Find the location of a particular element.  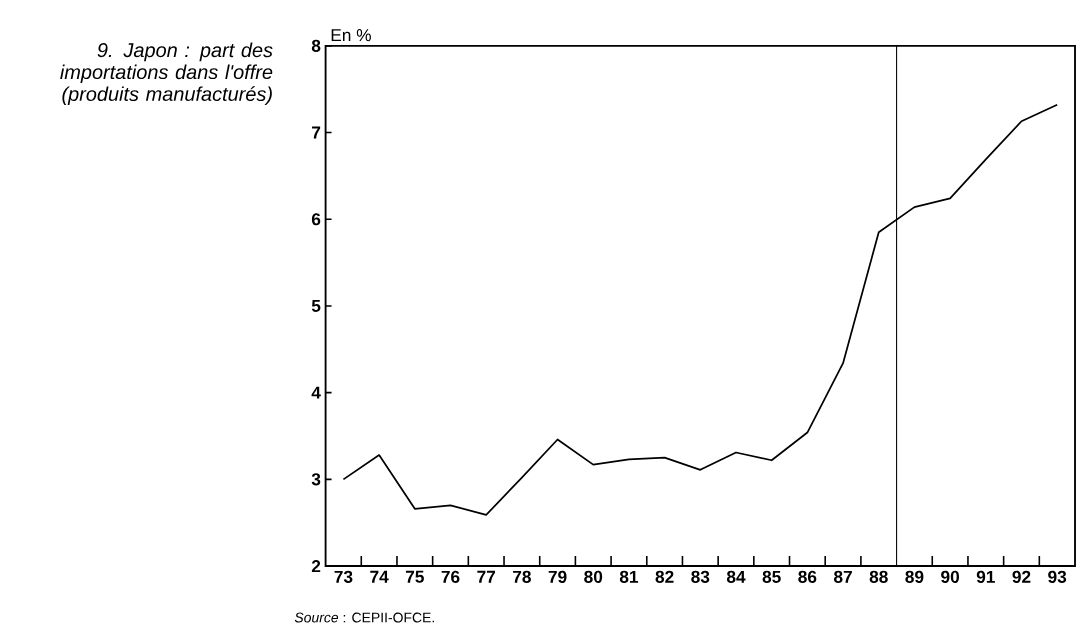

y-tick-label: 2 is located at coordinates (316, 566).